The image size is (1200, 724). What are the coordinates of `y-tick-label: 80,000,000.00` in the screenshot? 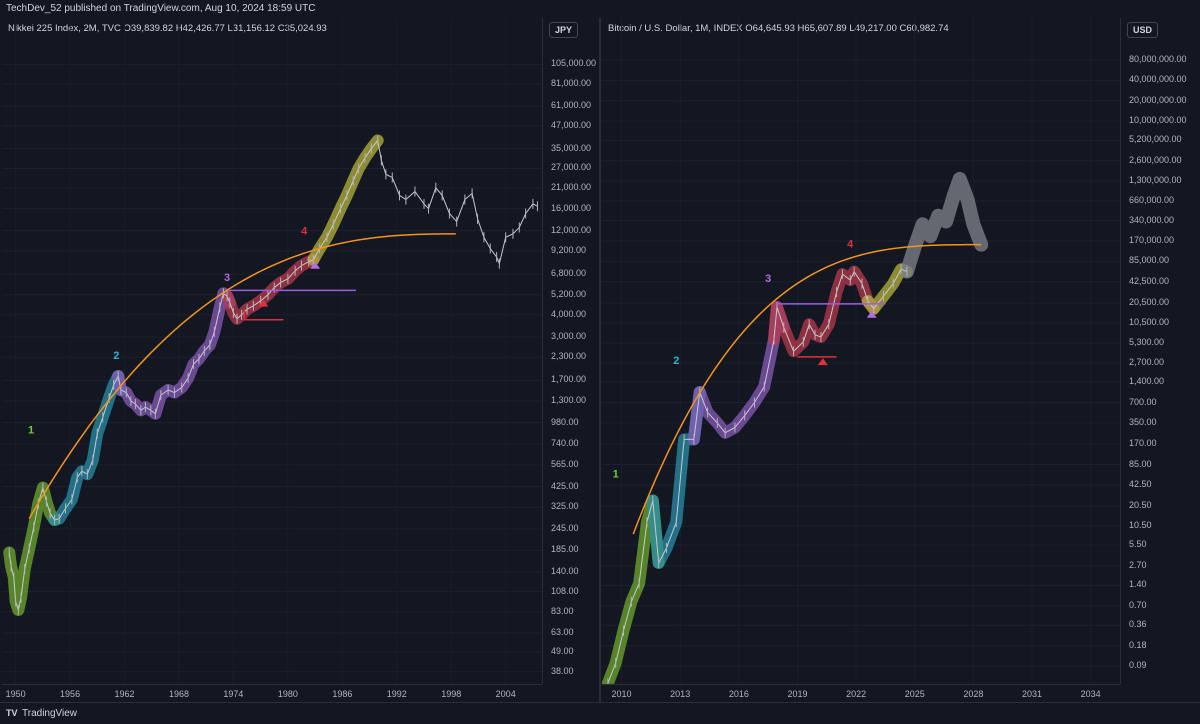 It's located at (1158, 58).